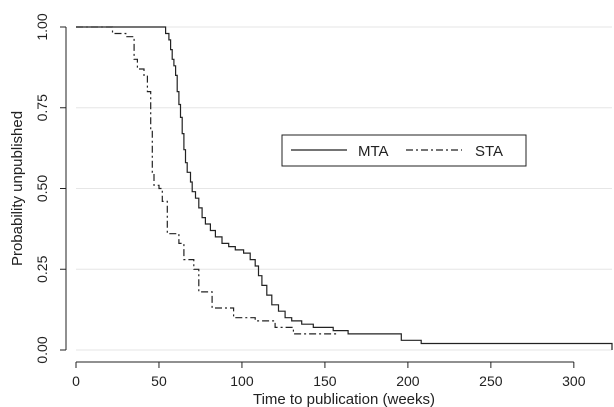 This screenshot has height=407, width=614. What do you see at coordinates (373, 151) in the screenshot?
I see `legend-label-mta: MTA` at bounding box center [373, 151].